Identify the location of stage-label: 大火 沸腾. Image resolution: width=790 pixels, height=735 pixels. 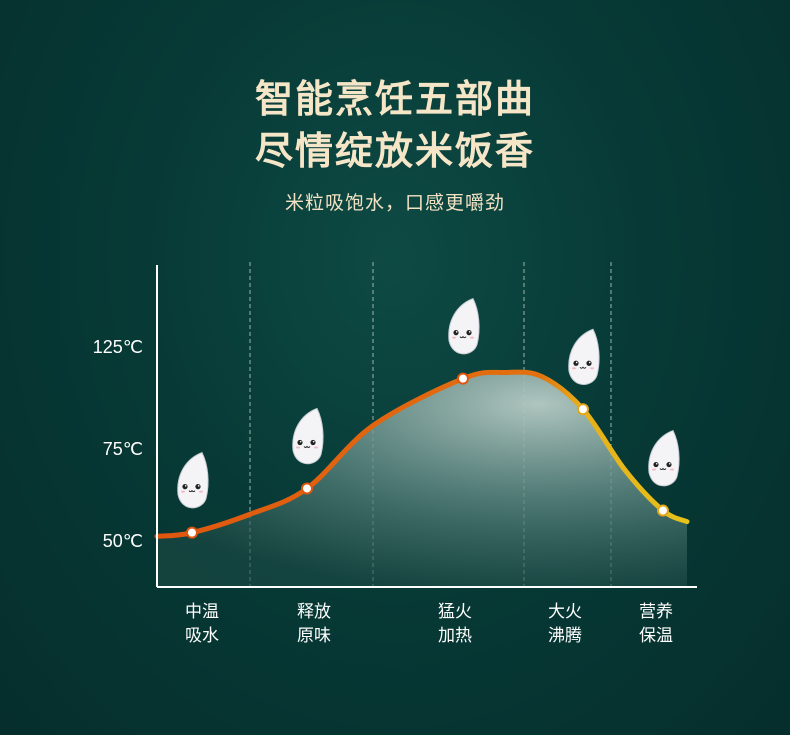
(565, 624).